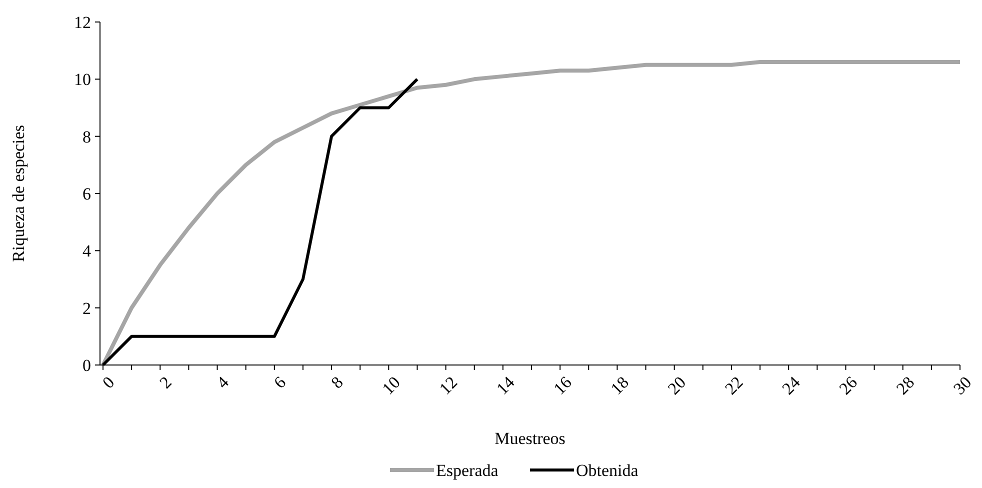 The height and width of the screenshot is (488, 982). What do you see at coordinates (905, 385) in the screenshot?
I see `x-tick-label: 28` at bounding box center [905, 385].